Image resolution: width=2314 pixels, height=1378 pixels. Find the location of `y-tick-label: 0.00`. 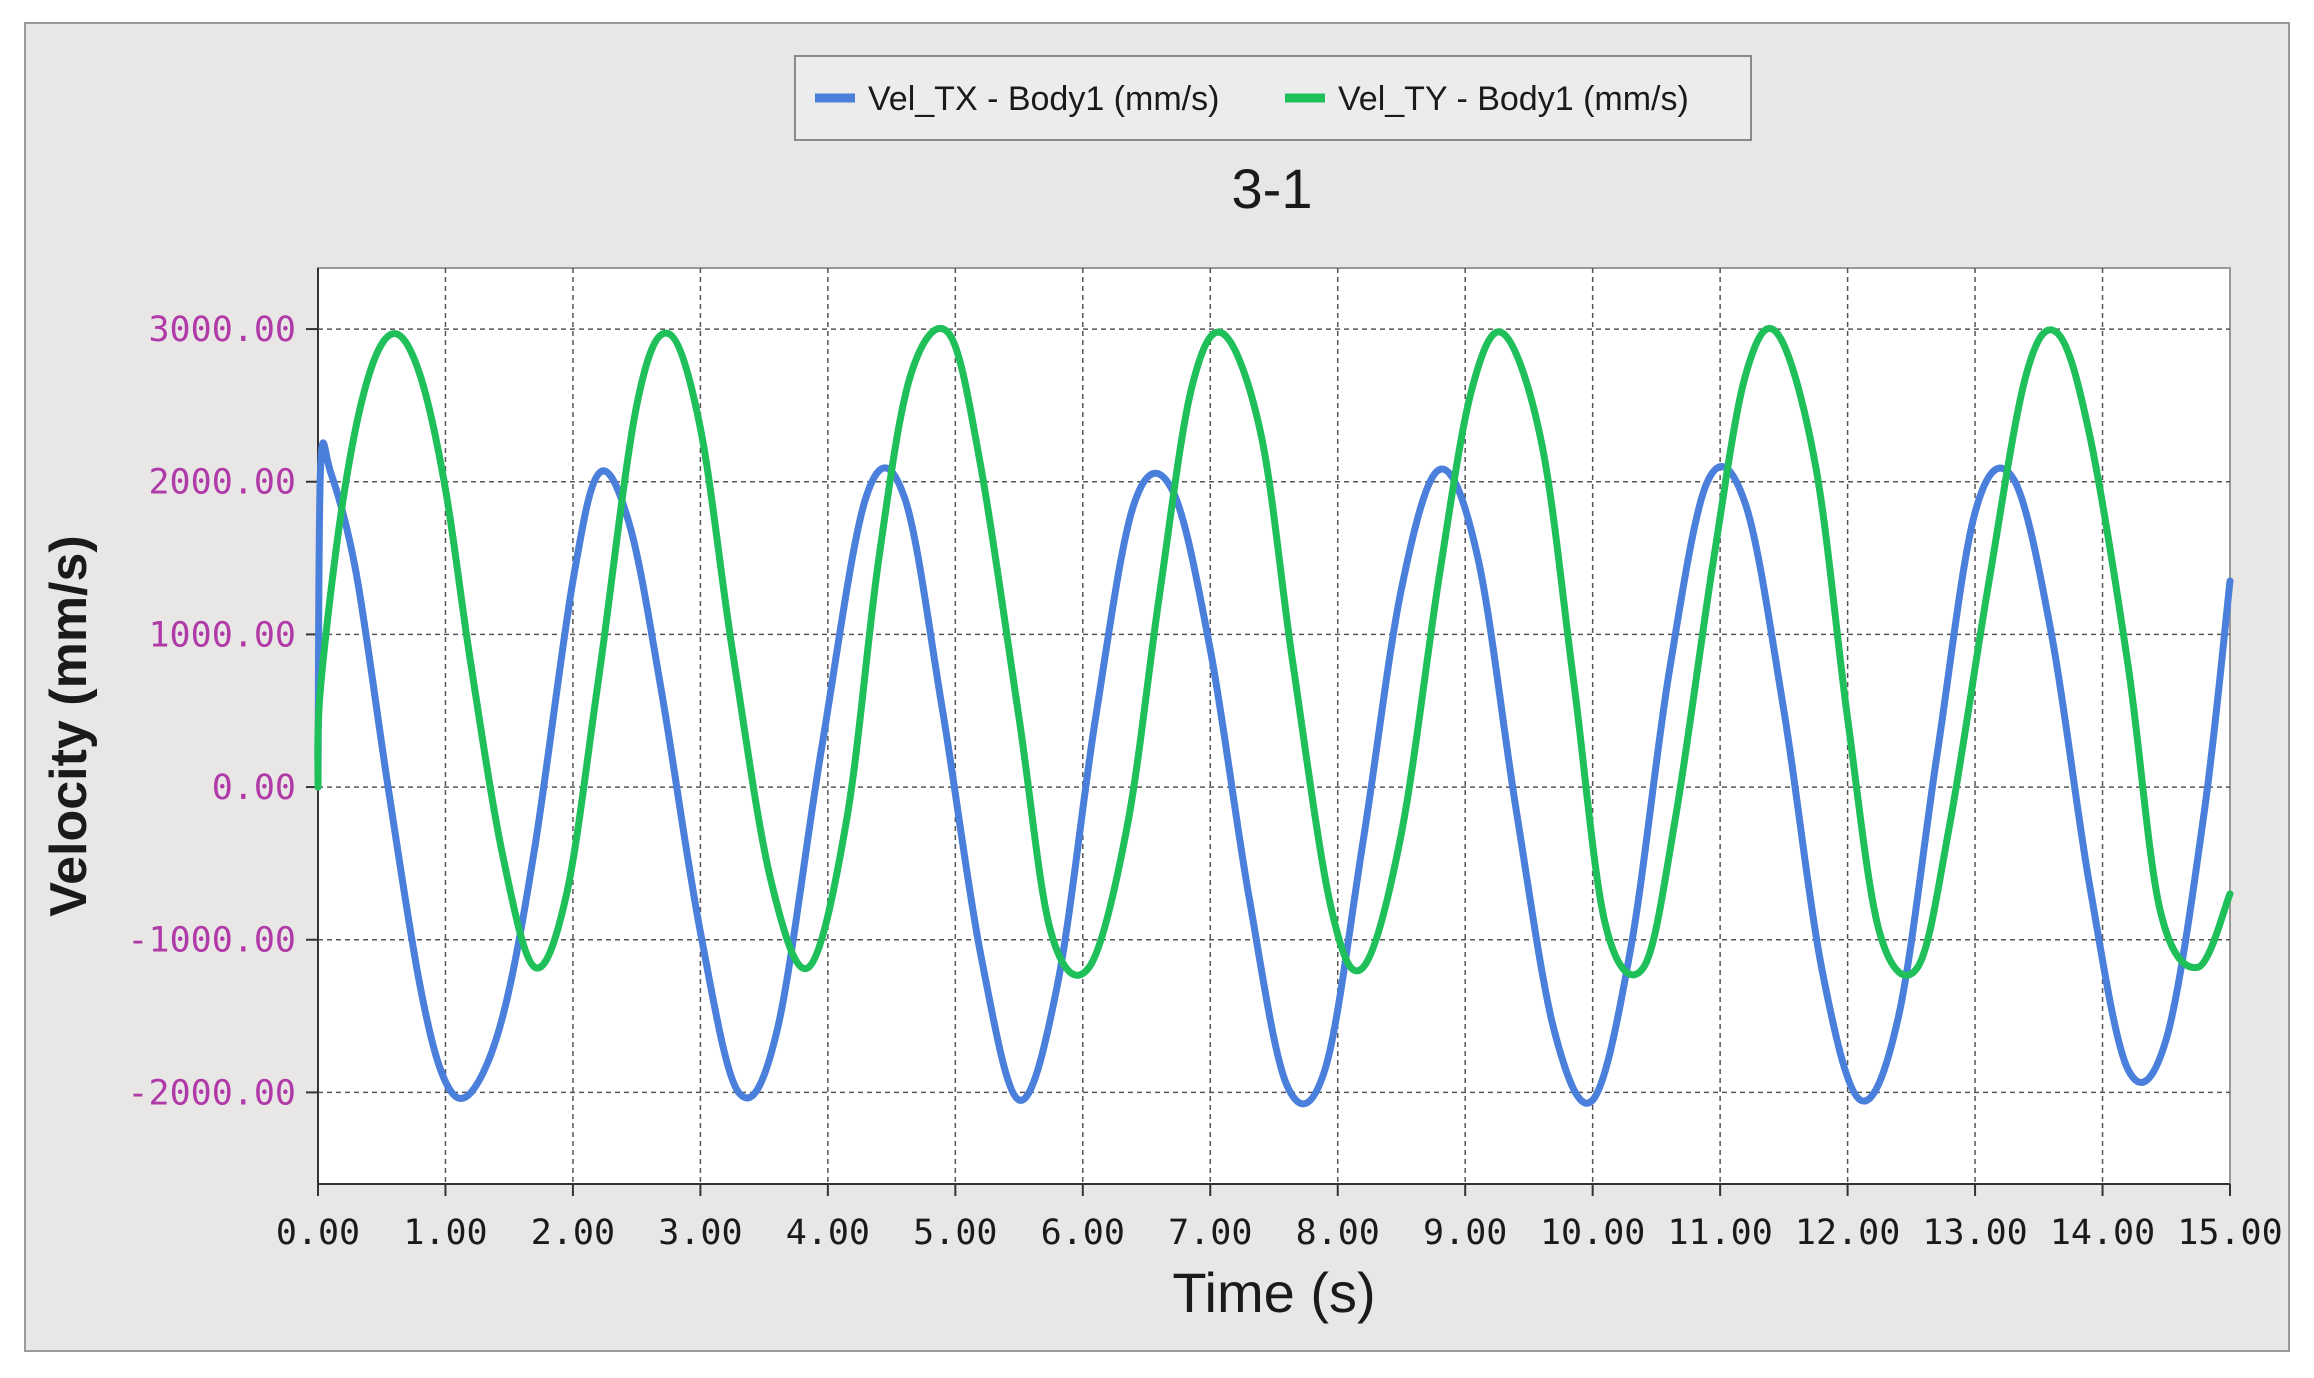

y-tick-label: 0.00 is located at coordinates (254, 788).